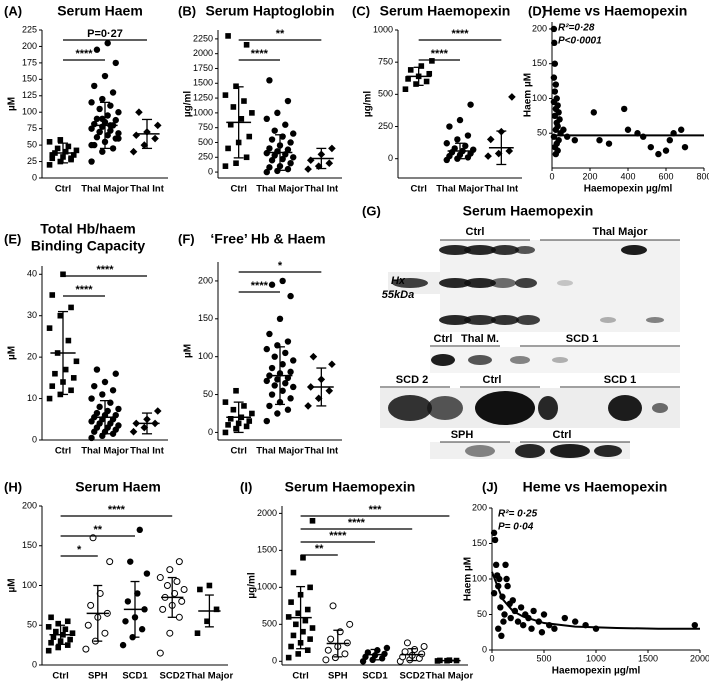  What do you see at coordinates (385, 94) in the screenshot?
I see `y-tick-label: 500` at bounding box center [385, 94].